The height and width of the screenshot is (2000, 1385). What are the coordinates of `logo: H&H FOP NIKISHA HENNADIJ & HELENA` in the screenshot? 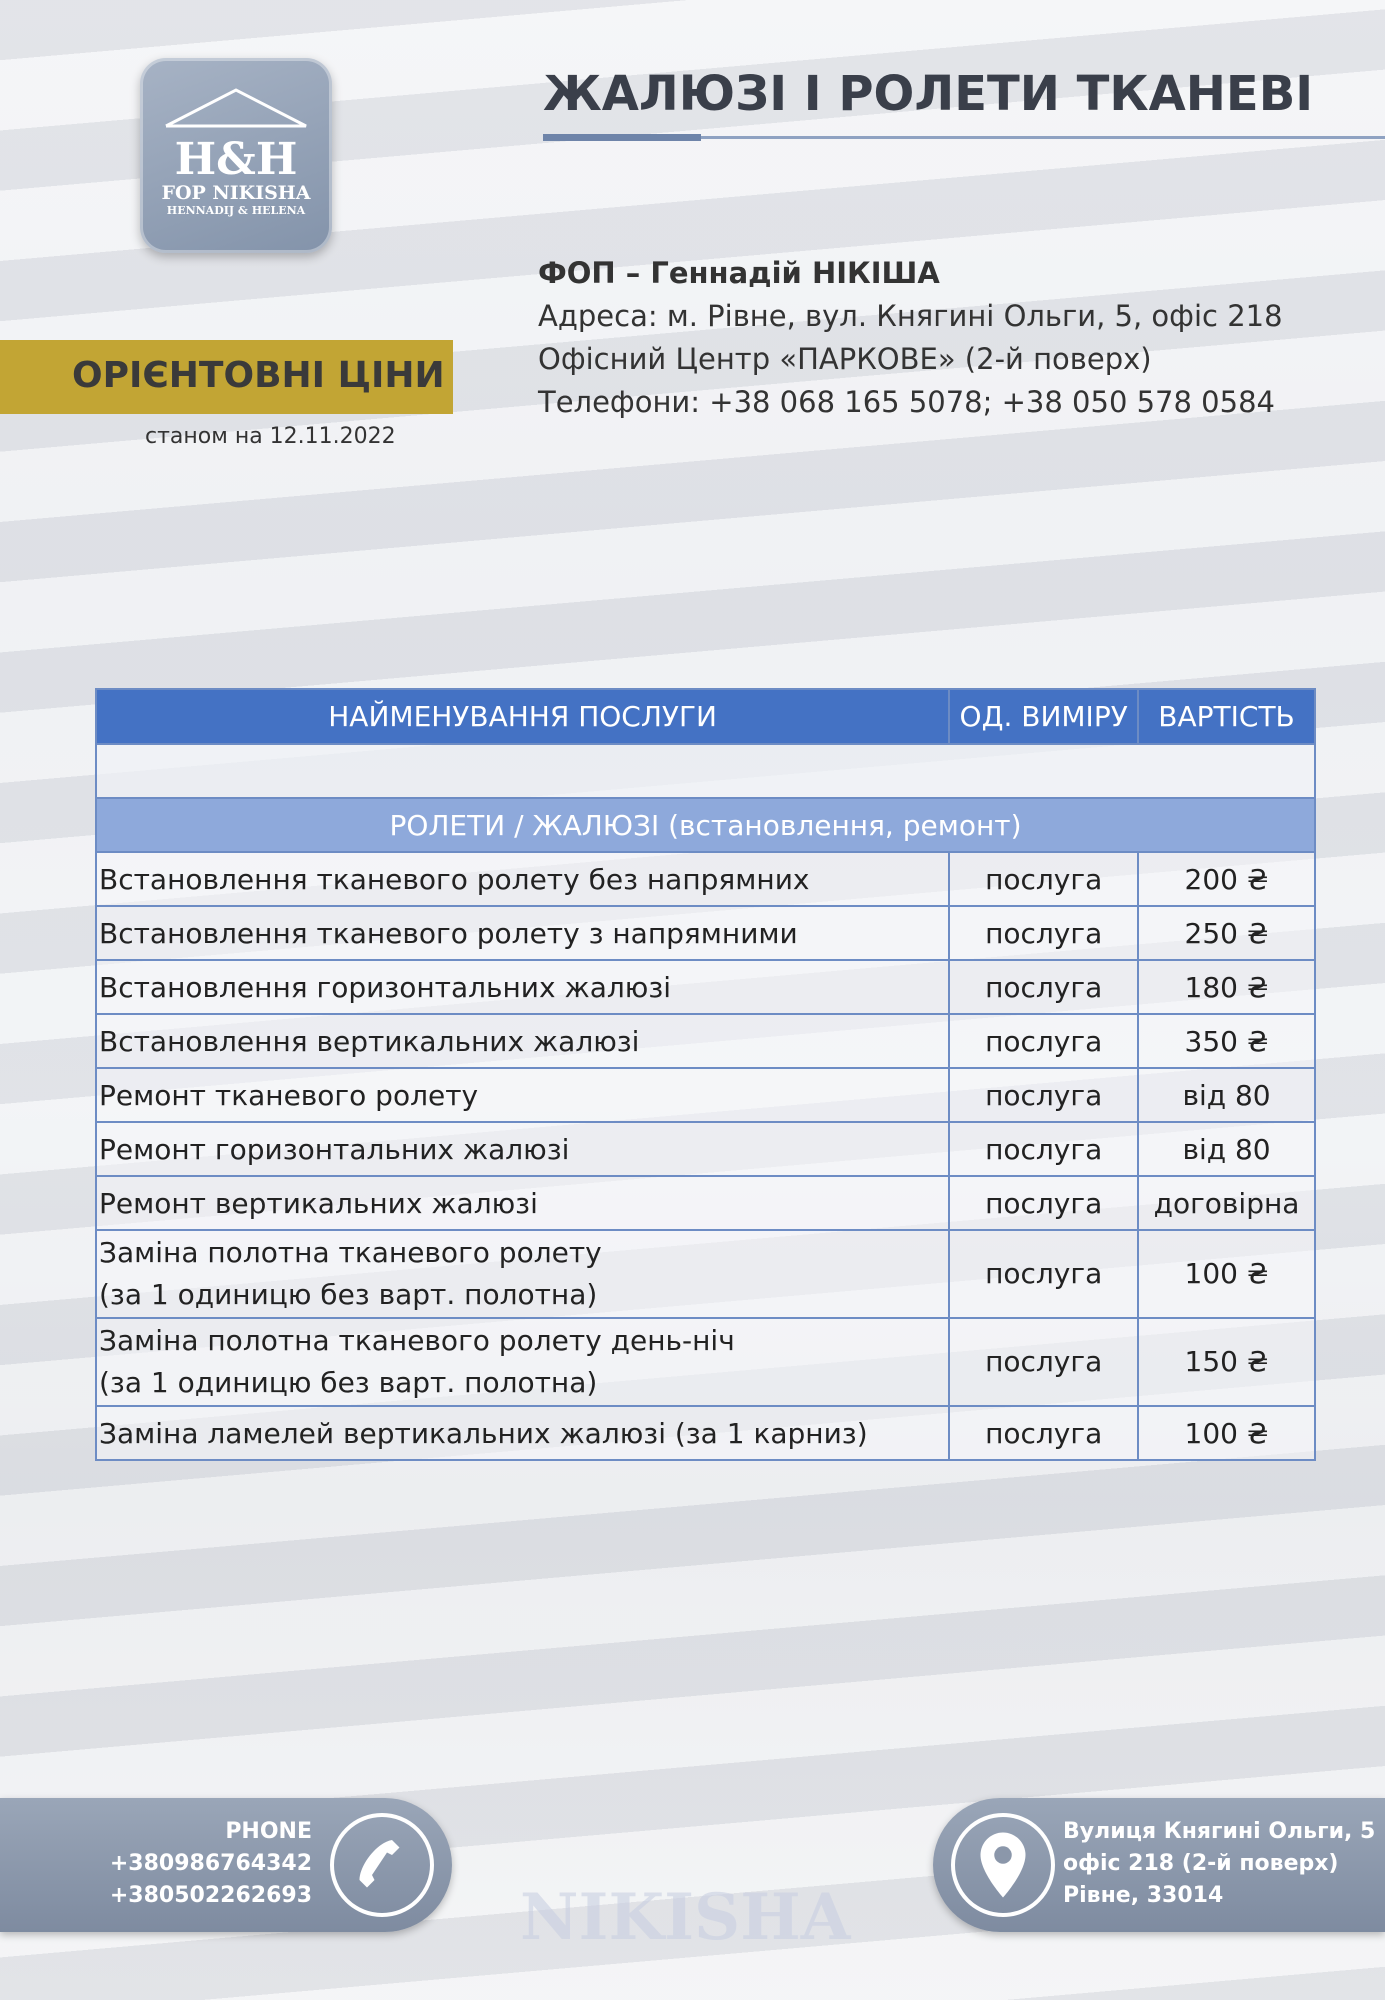 It's located at (236, 155).